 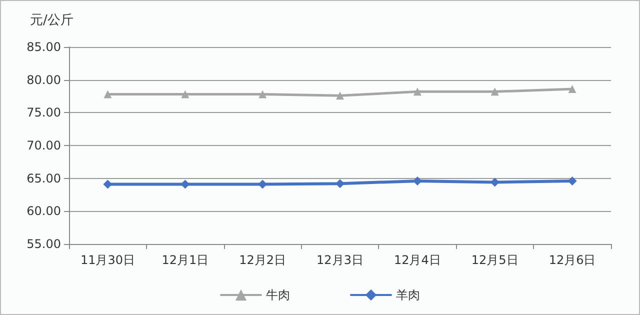 What do you see at coordinates (262, 260) in the screenshot?
I see `x-tick-label: 12月2日` at bounding box center [262, 260].